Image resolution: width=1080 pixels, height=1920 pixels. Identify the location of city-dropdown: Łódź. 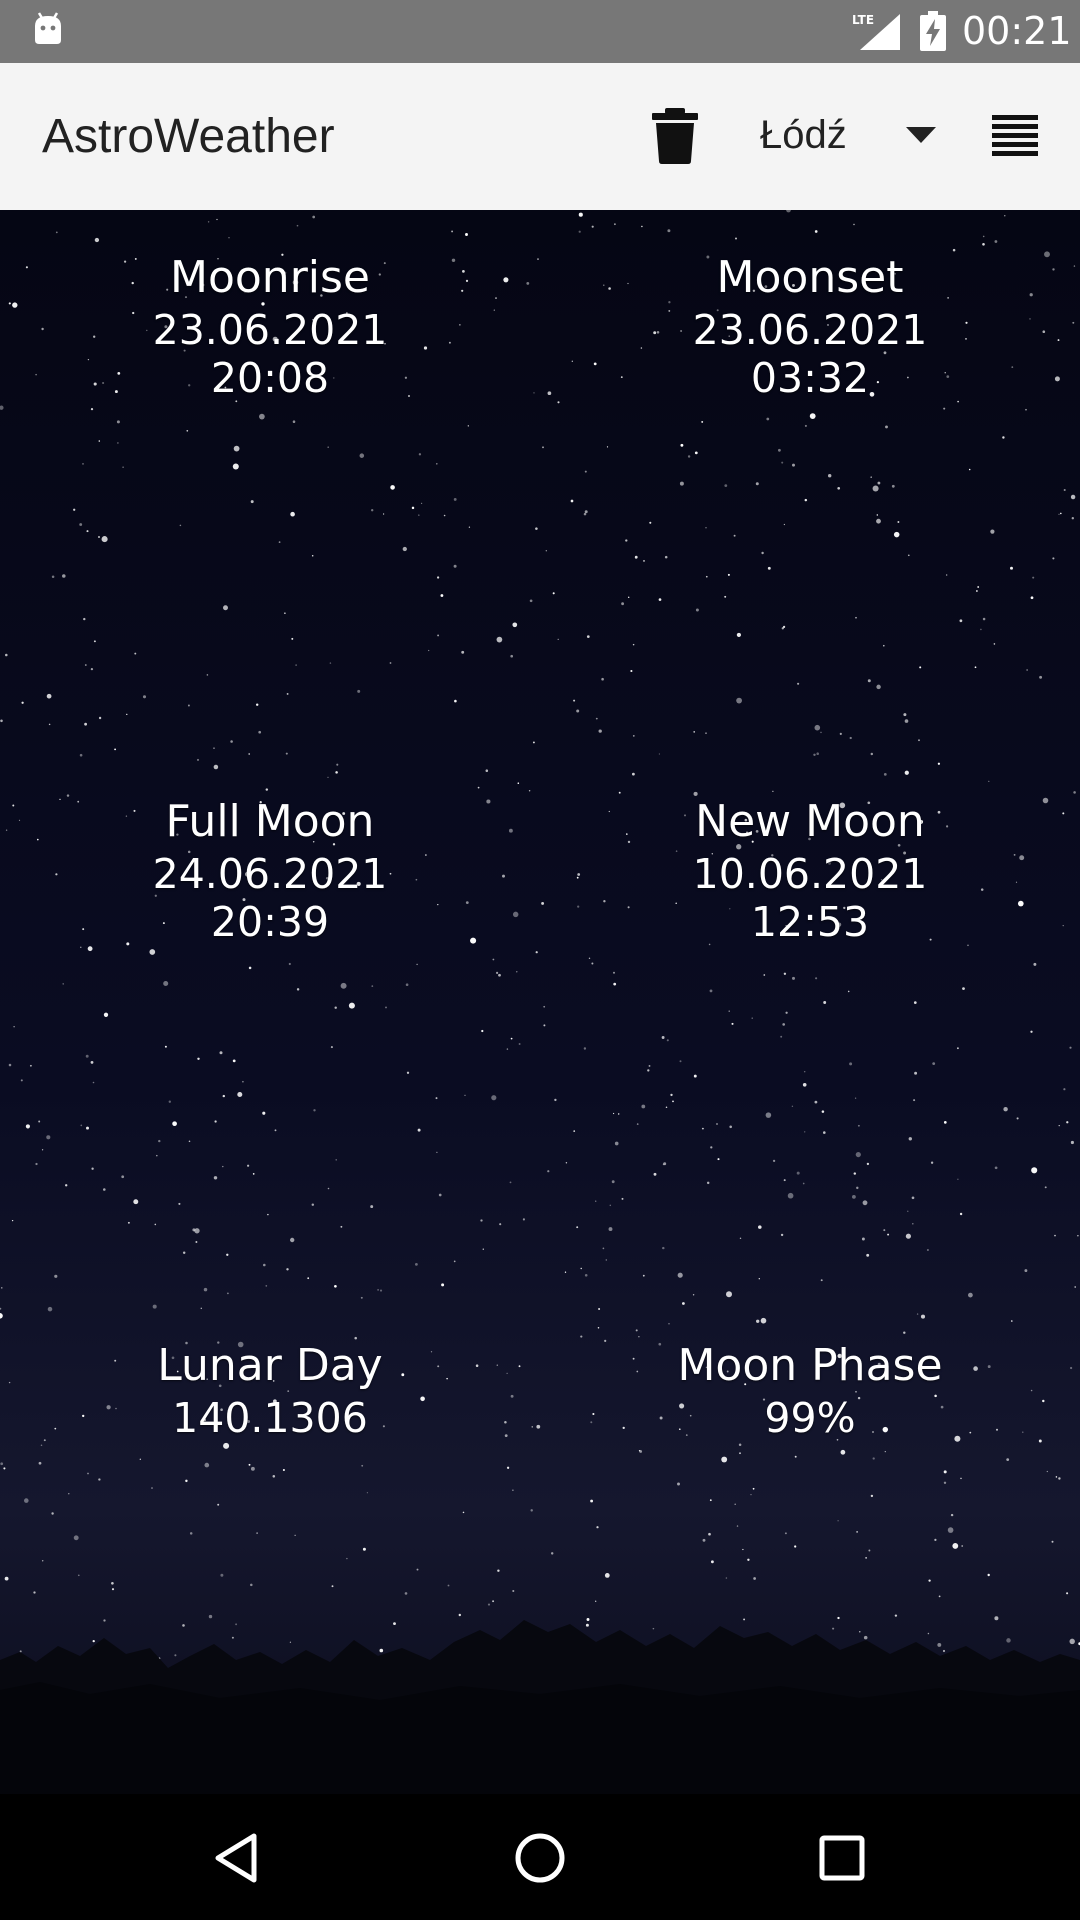
(852, 136).